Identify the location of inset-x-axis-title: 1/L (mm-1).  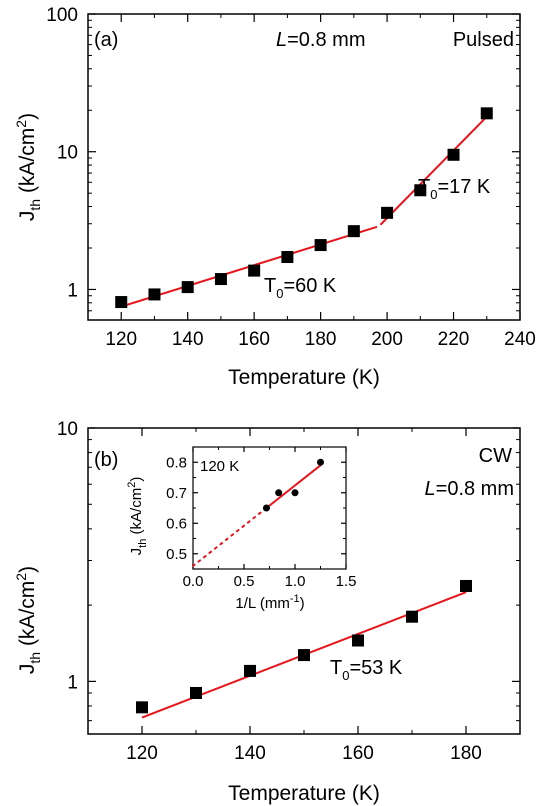
(269, 602).